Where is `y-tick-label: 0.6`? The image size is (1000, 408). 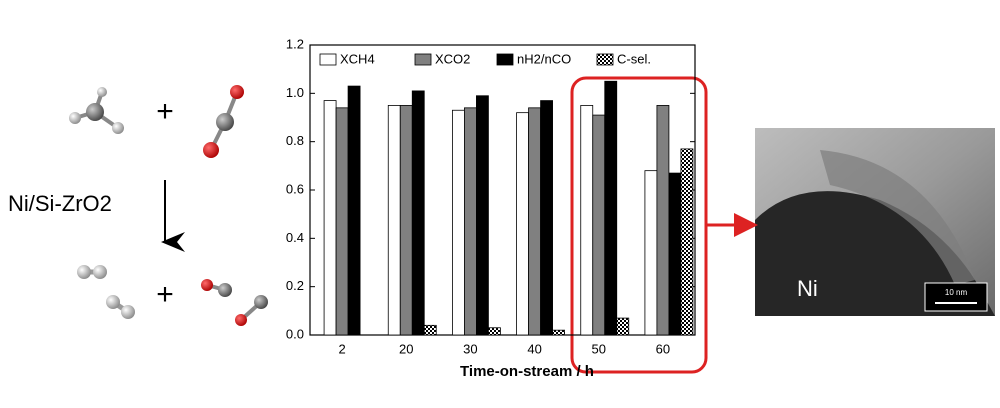 y-tick-label: 0.6 is located at coordinates (295, 188).